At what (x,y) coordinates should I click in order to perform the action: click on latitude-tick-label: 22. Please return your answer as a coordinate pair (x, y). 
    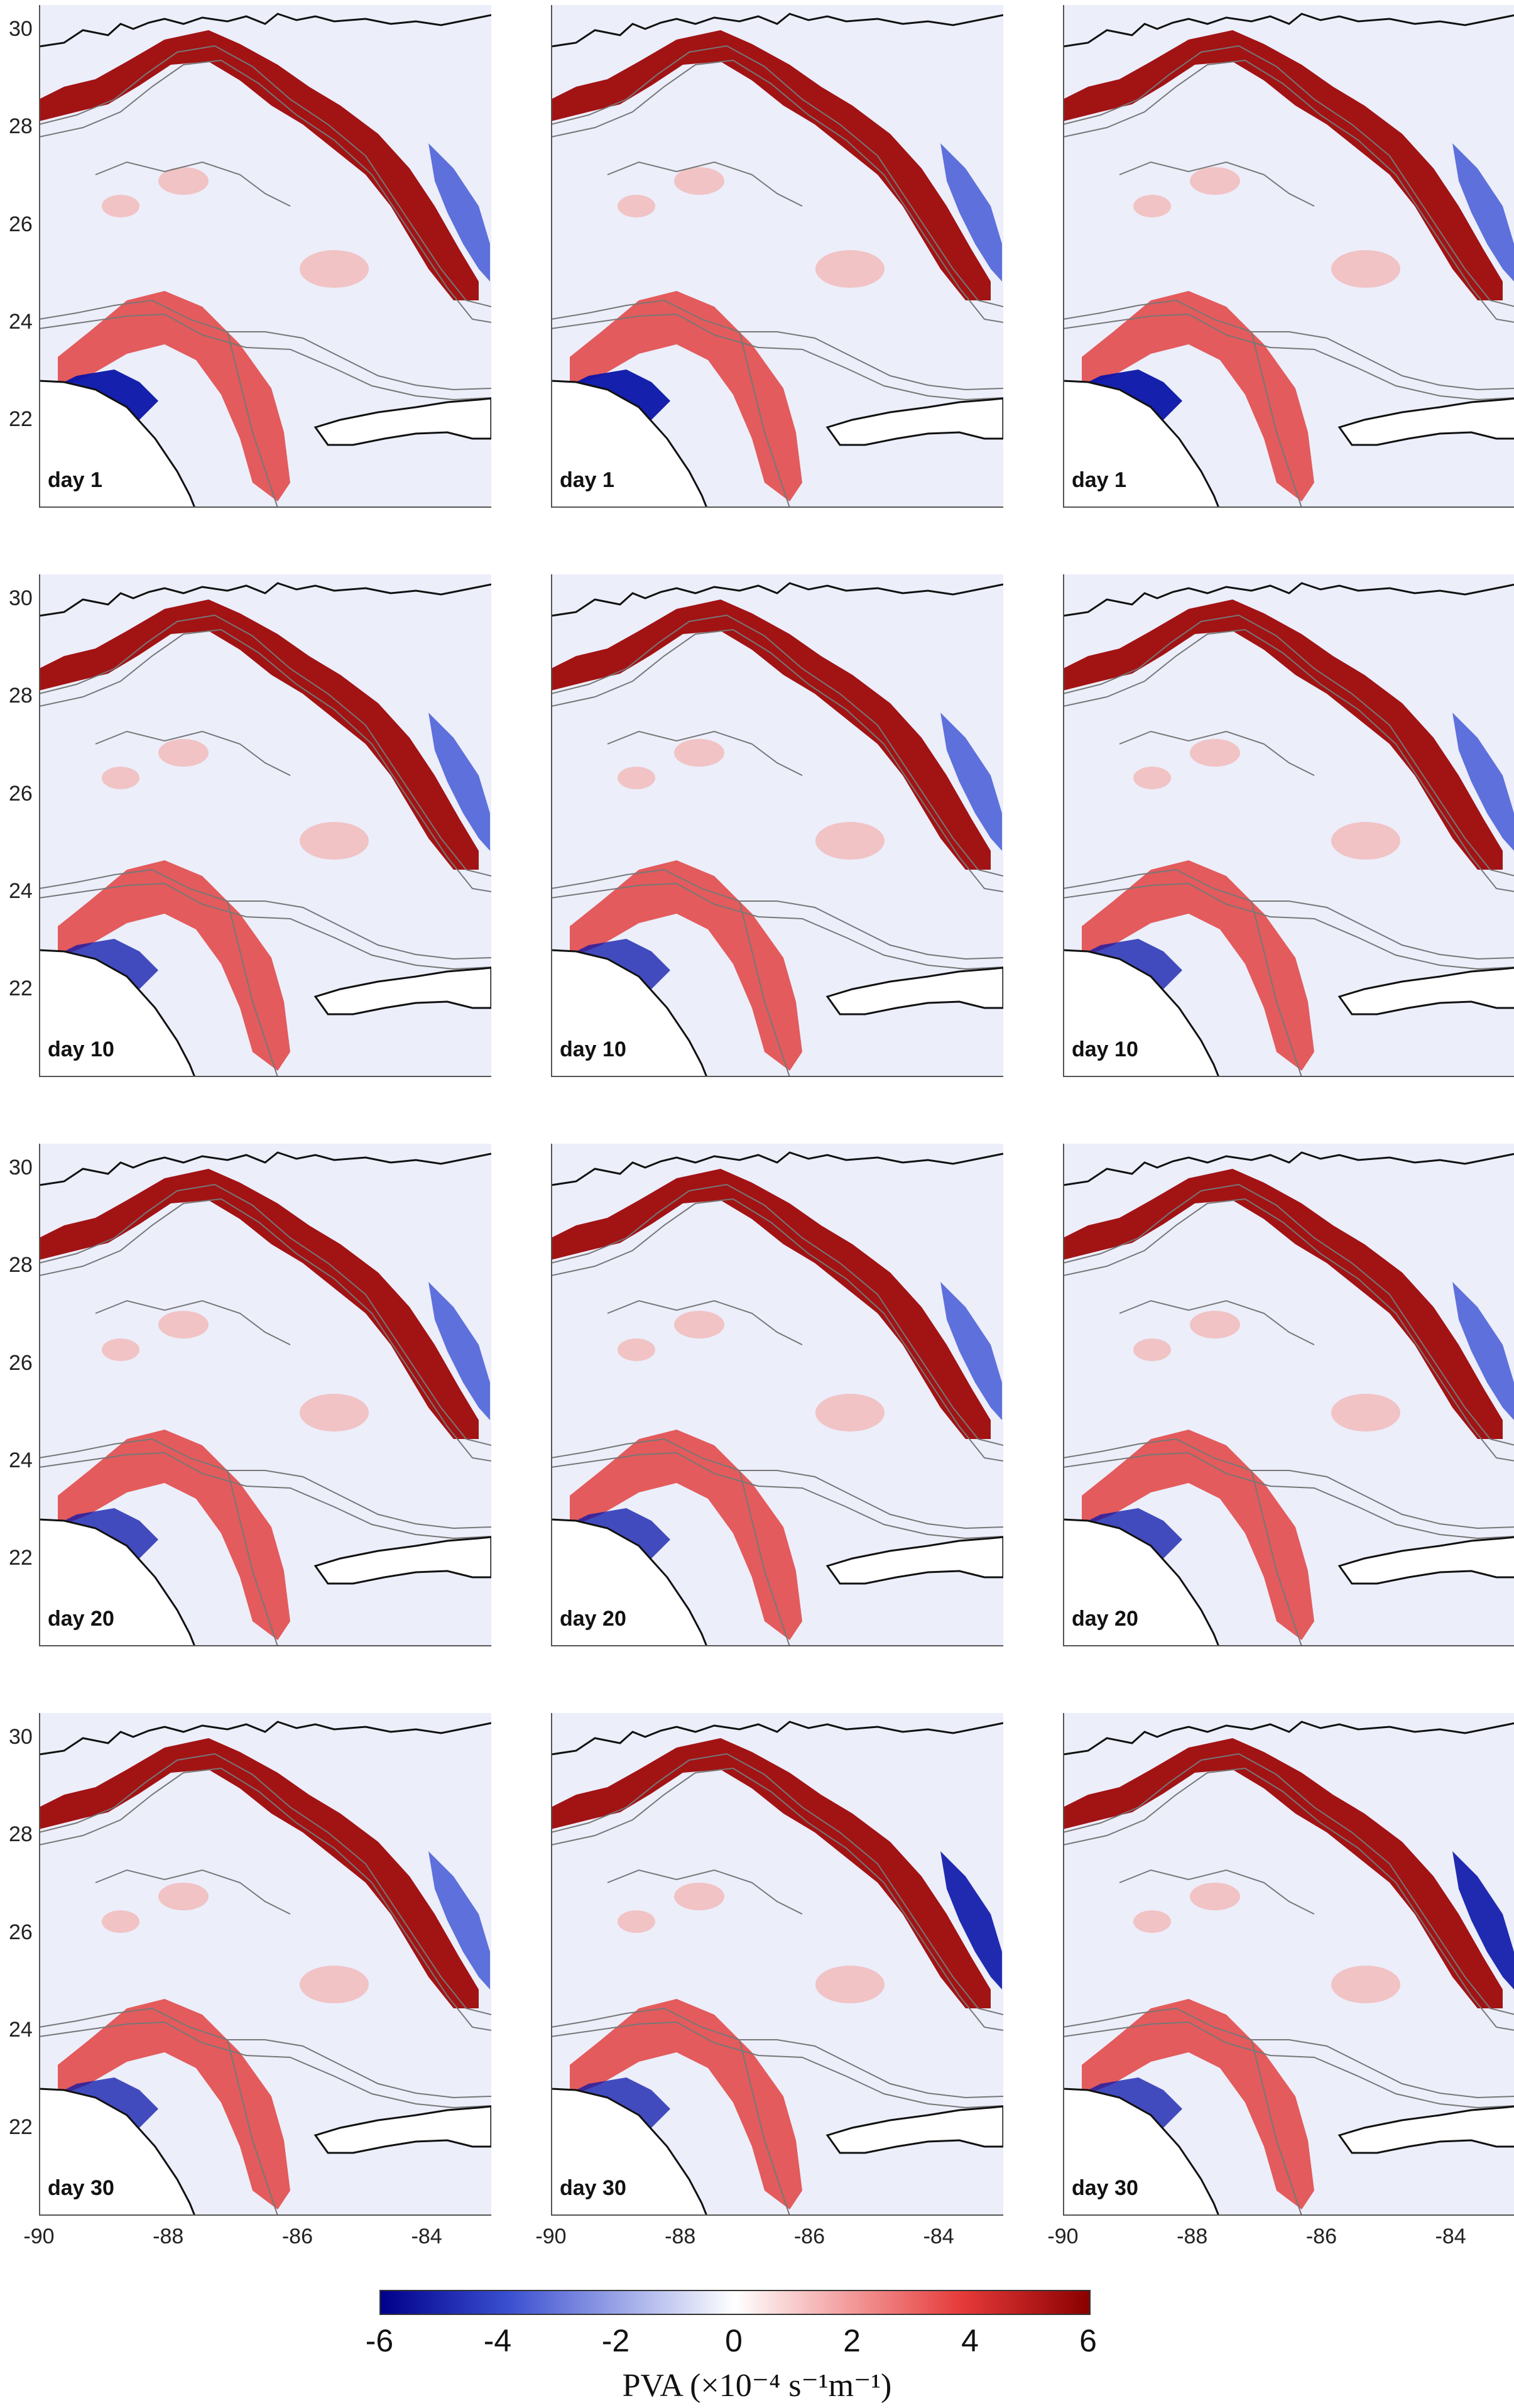
    Looking at the image, I should click on (21, 1558).